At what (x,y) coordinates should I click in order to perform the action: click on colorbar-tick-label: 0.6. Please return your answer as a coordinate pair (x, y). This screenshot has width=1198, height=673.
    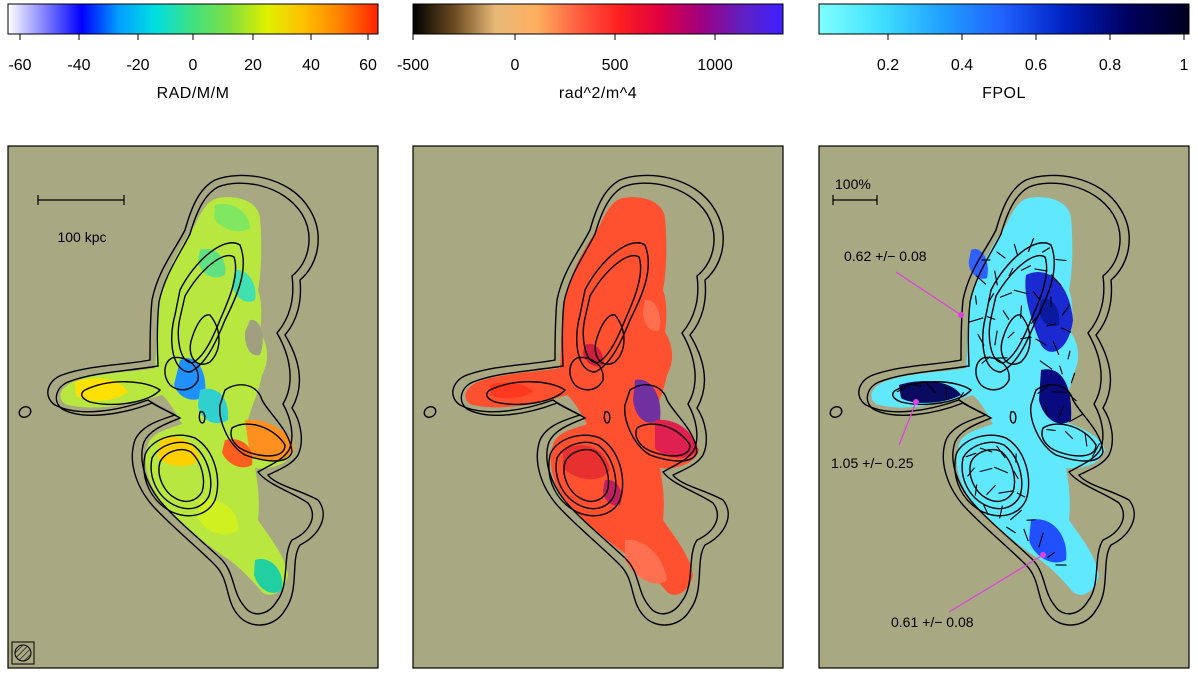
    Looking at the image, I should click on (1036, 65).